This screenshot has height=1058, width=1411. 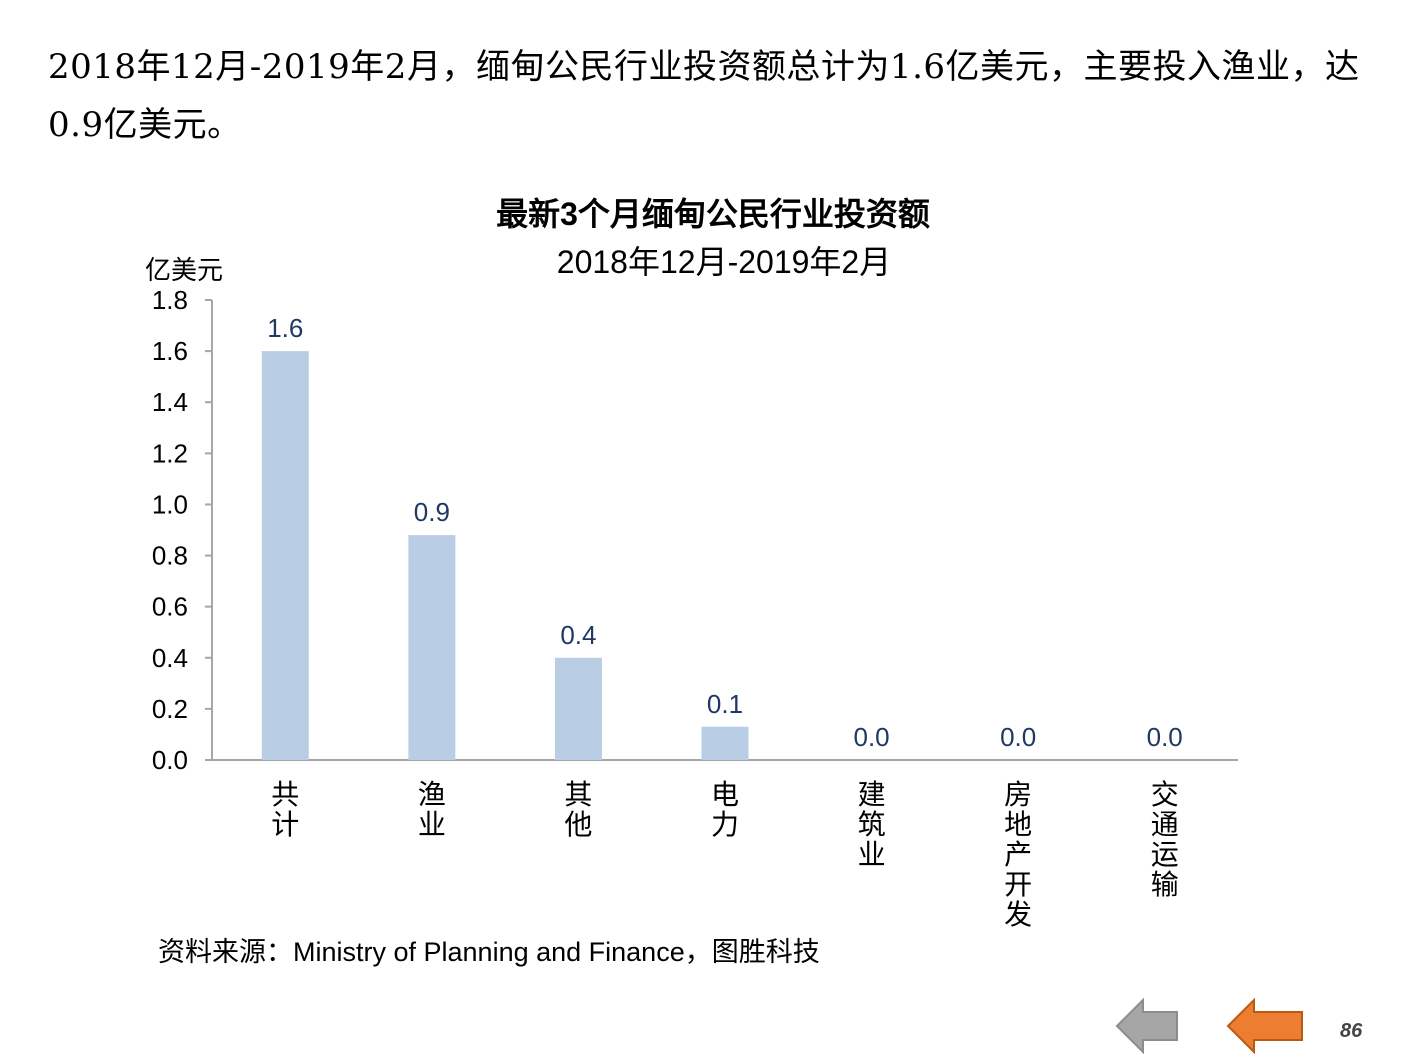 What do you see at coordinates (578, 809) in the screenshot?
I see `x-tick-label: 其他` at bounding box center [578, 809].